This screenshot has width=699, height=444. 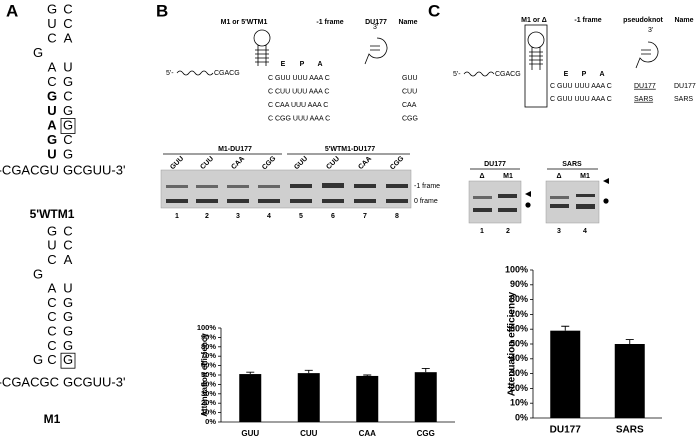 I want to click on sequence: 5'-CGACGU, so click(x=29, y=169).